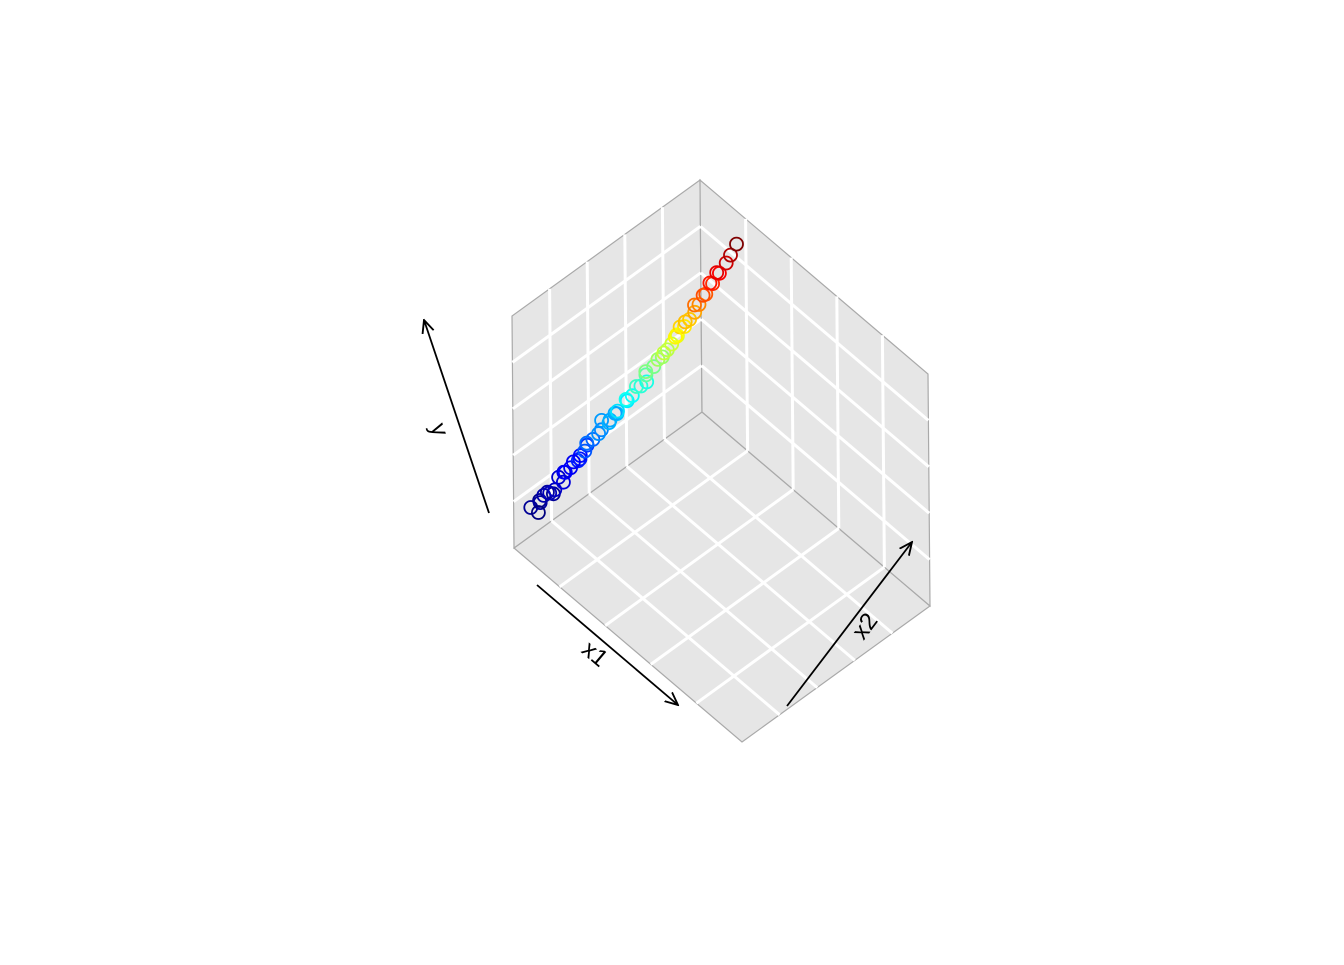 The image size is (1344, 965). Describe the element at coordinates (849, 624) in the screenshot. I see `x2-axis-arrow` at that location.